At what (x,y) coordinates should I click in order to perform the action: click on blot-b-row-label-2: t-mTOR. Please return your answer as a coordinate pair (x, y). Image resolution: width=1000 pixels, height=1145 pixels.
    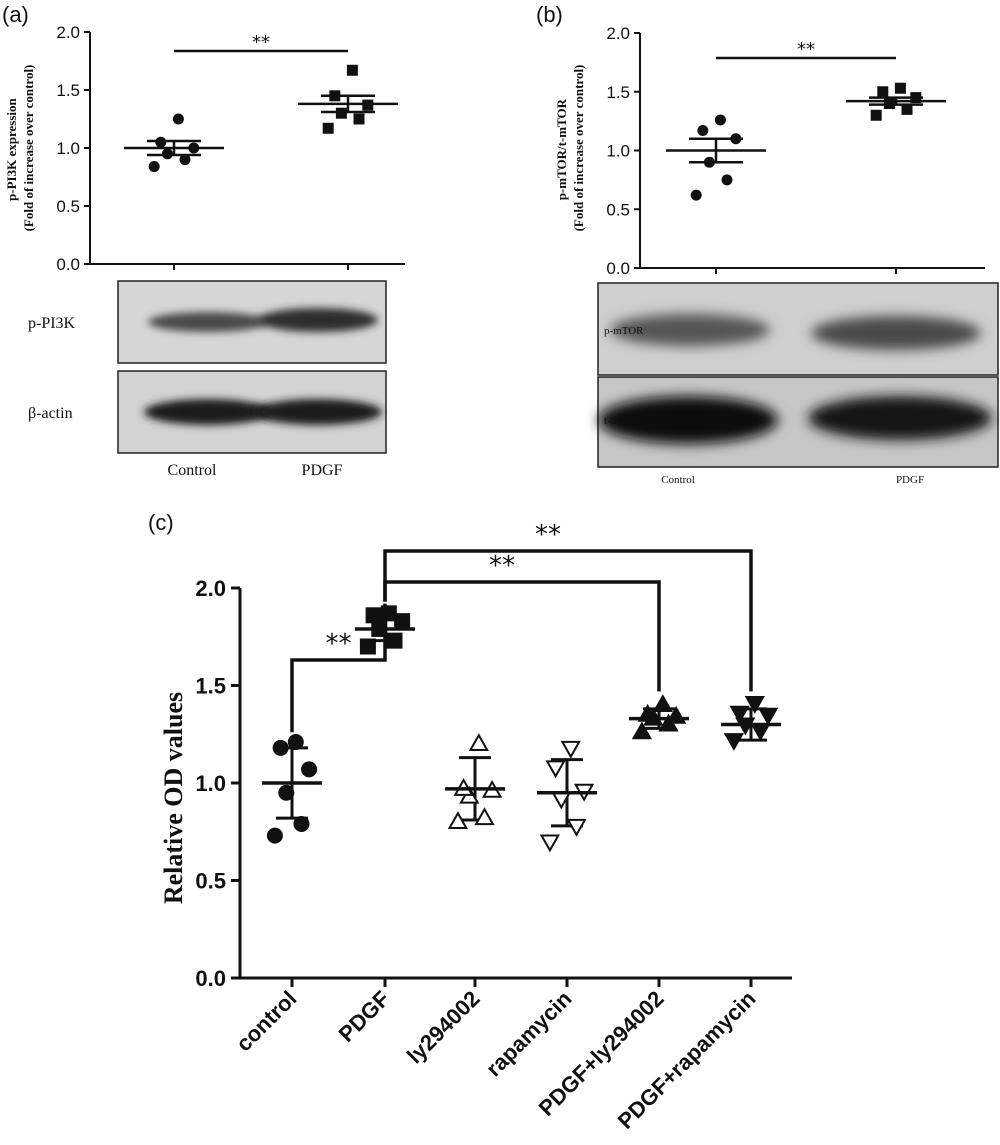
    Looking at the image, I should click on (623, 421).